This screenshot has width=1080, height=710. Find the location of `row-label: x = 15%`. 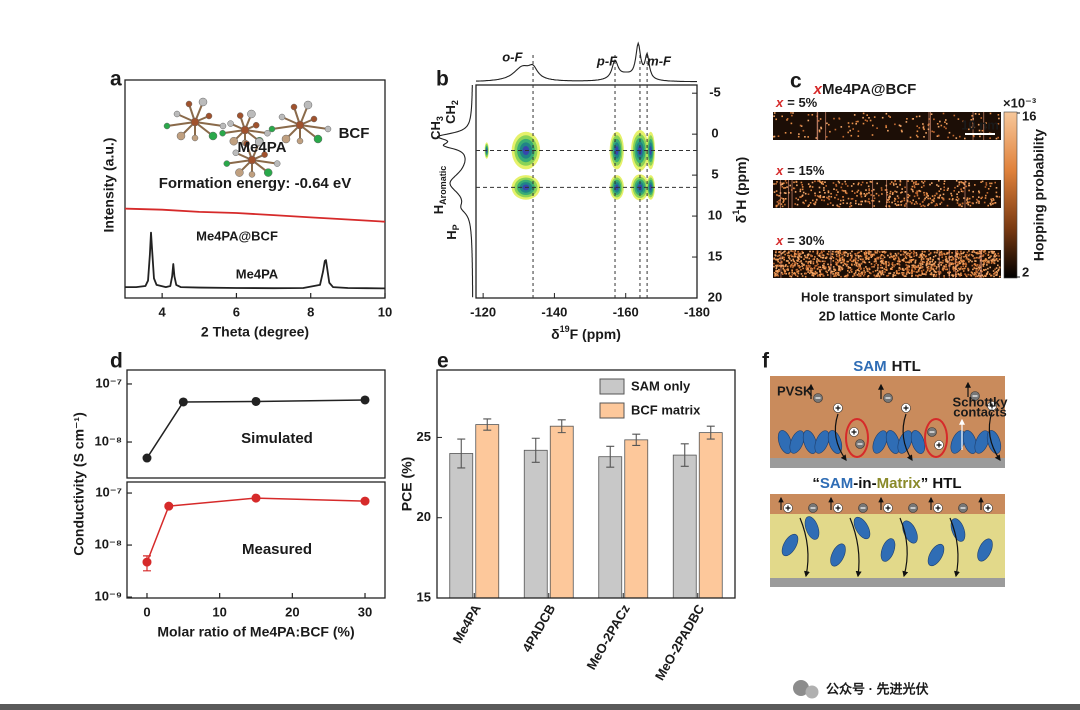

row-label: x = 15% is located at coordinates (800, 170).